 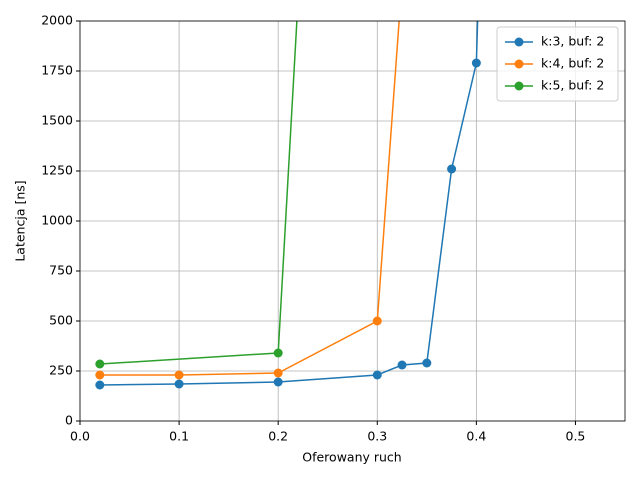 What do you see at coordinates (179, 436) in the screenshot?
I see `x-tick-label: 0.1` at bounding box center [179, 436].